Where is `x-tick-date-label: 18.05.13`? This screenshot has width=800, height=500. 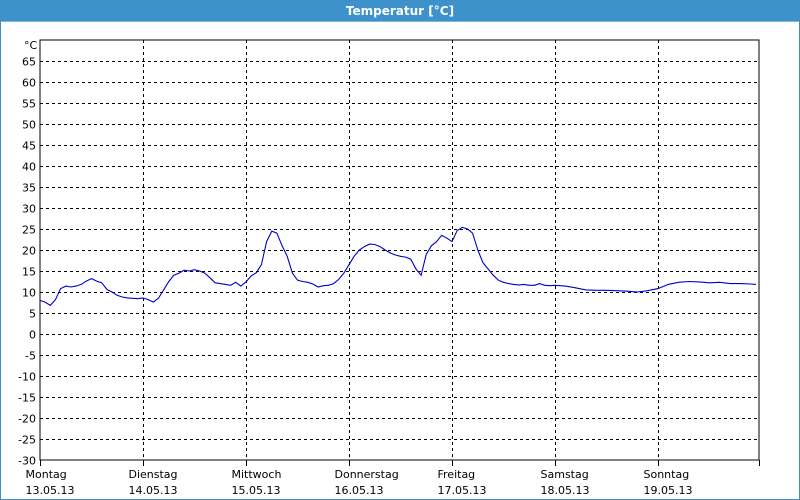 x-tick-date-label: 18.05.13 is located at coordinates (565, 490).